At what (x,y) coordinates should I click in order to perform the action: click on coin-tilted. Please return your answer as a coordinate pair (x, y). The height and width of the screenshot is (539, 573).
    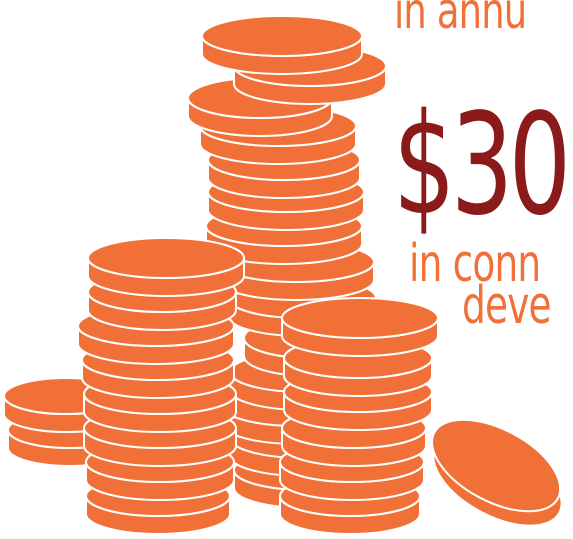
    Looking at the image, I should click on (497, 472).